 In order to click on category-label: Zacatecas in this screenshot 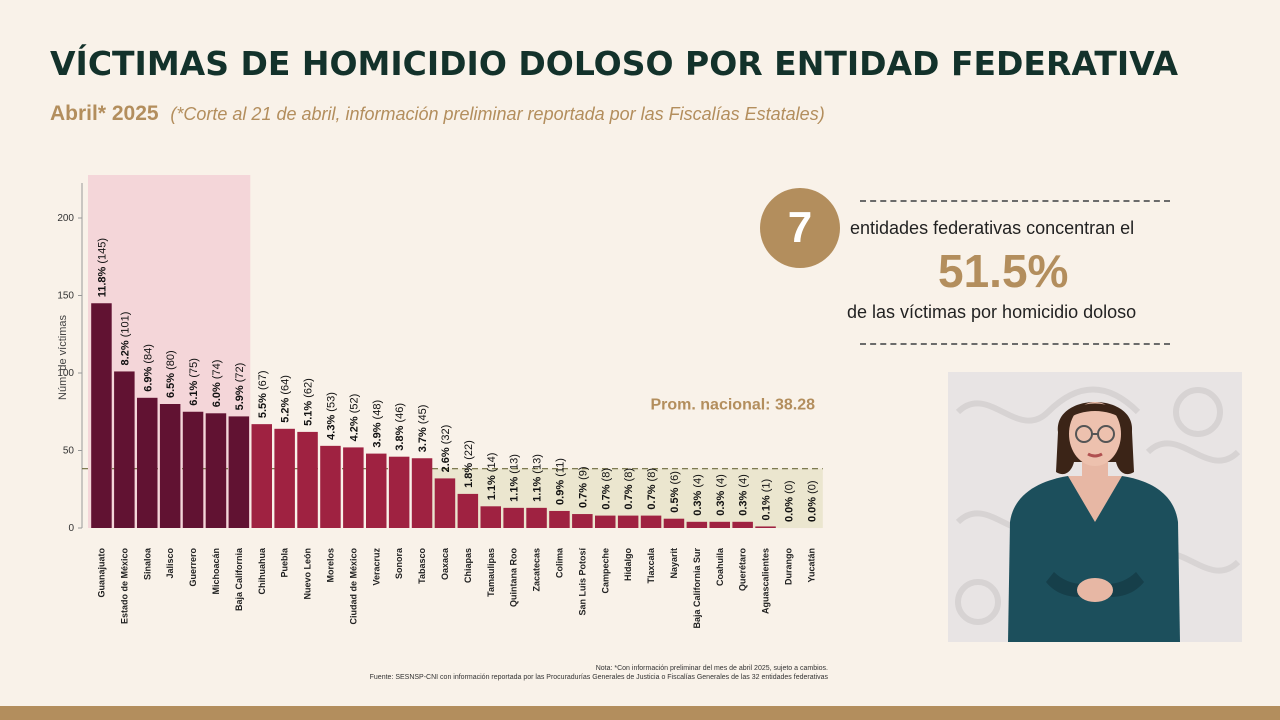, I will do `click(537, 570)`.